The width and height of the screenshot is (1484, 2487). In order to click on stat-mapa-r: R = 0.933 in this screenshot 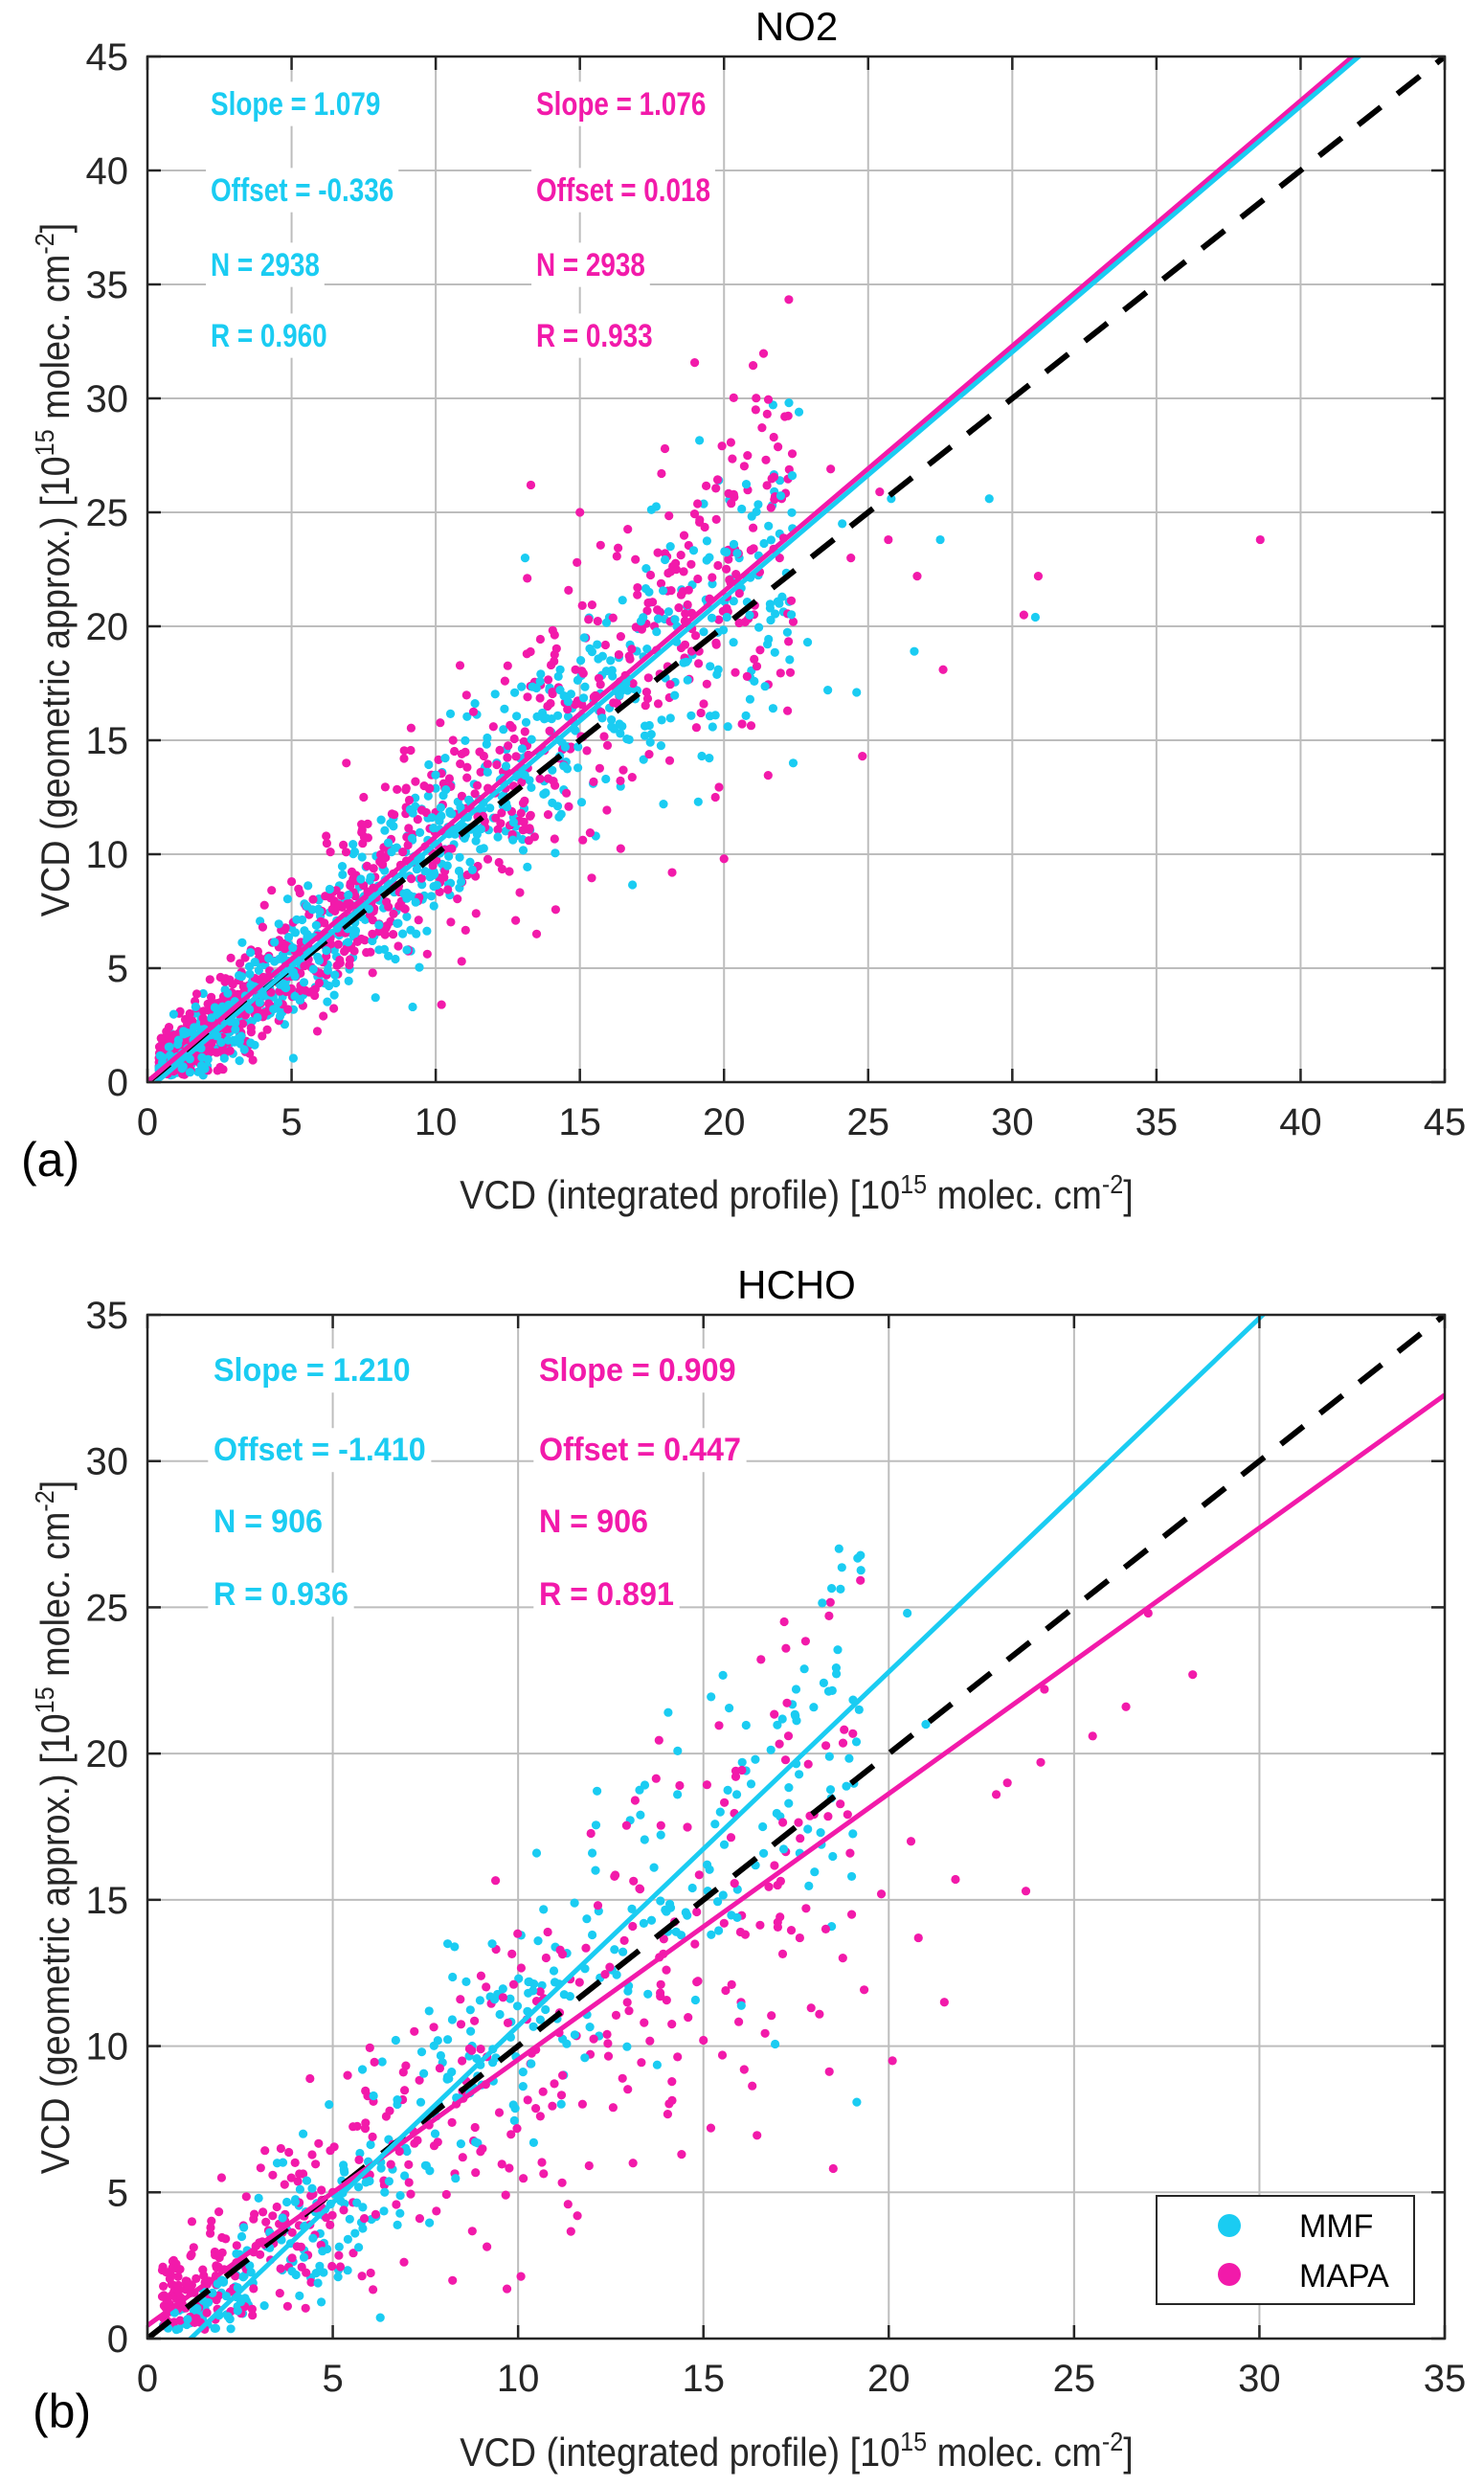, I will do `click(594, 335)`.